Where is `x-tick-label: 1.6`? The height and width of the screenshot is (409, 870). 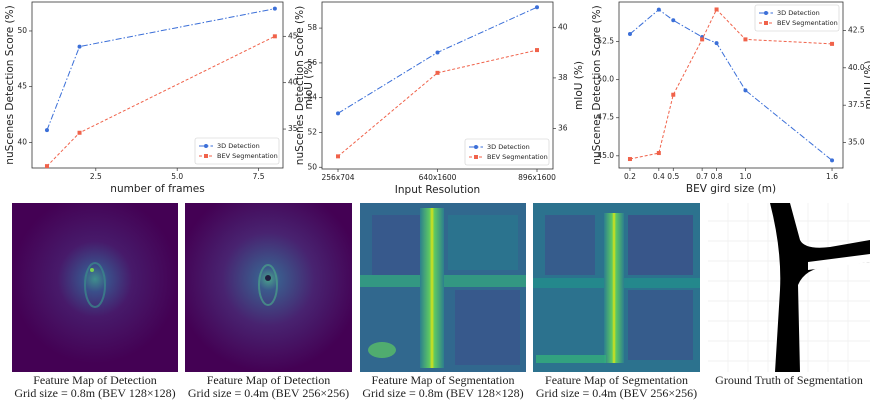
x-tick-label: 1.6 is located at coordinates (832, 176).